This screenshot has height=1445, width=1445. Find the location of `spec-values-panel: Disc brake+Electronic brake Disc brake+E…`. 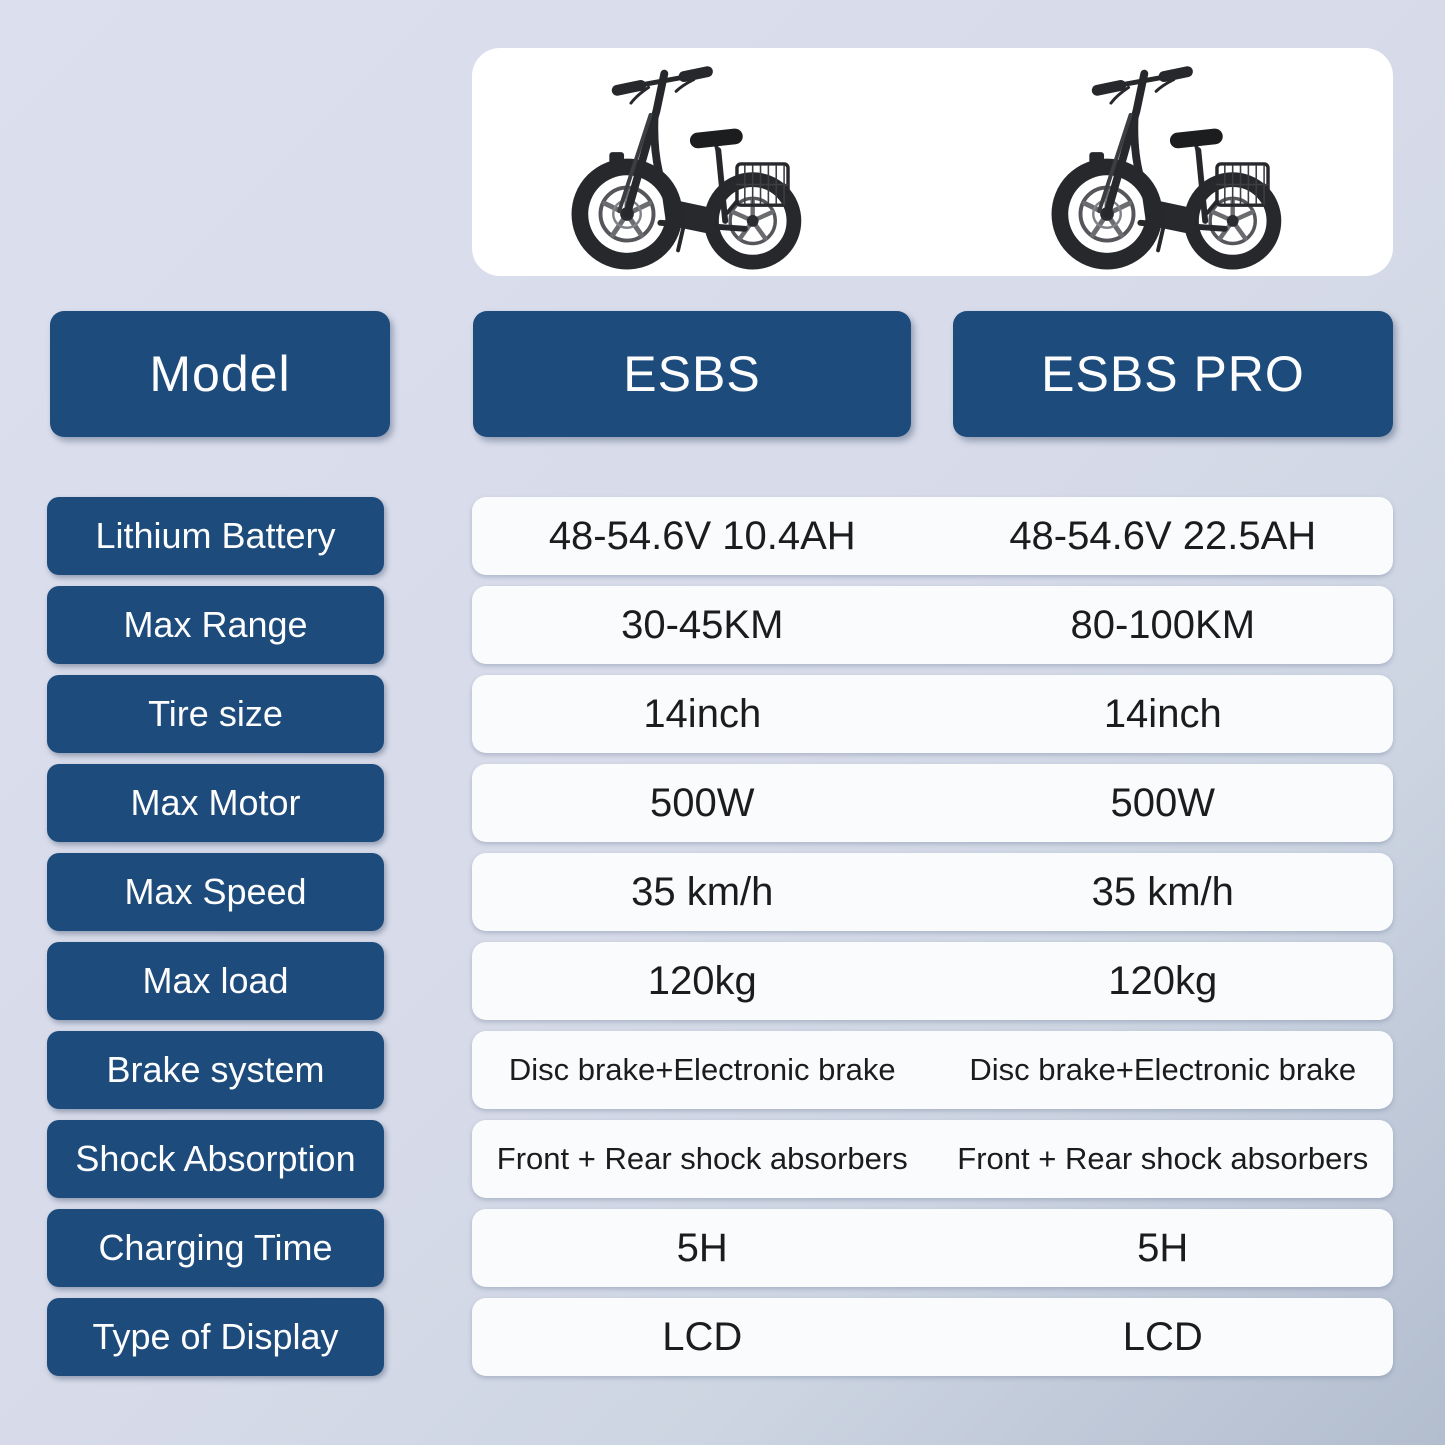

spec-values-panel: Disc brake+Electronic brake Disc brake+E… is located at coordinates (932, 1070).